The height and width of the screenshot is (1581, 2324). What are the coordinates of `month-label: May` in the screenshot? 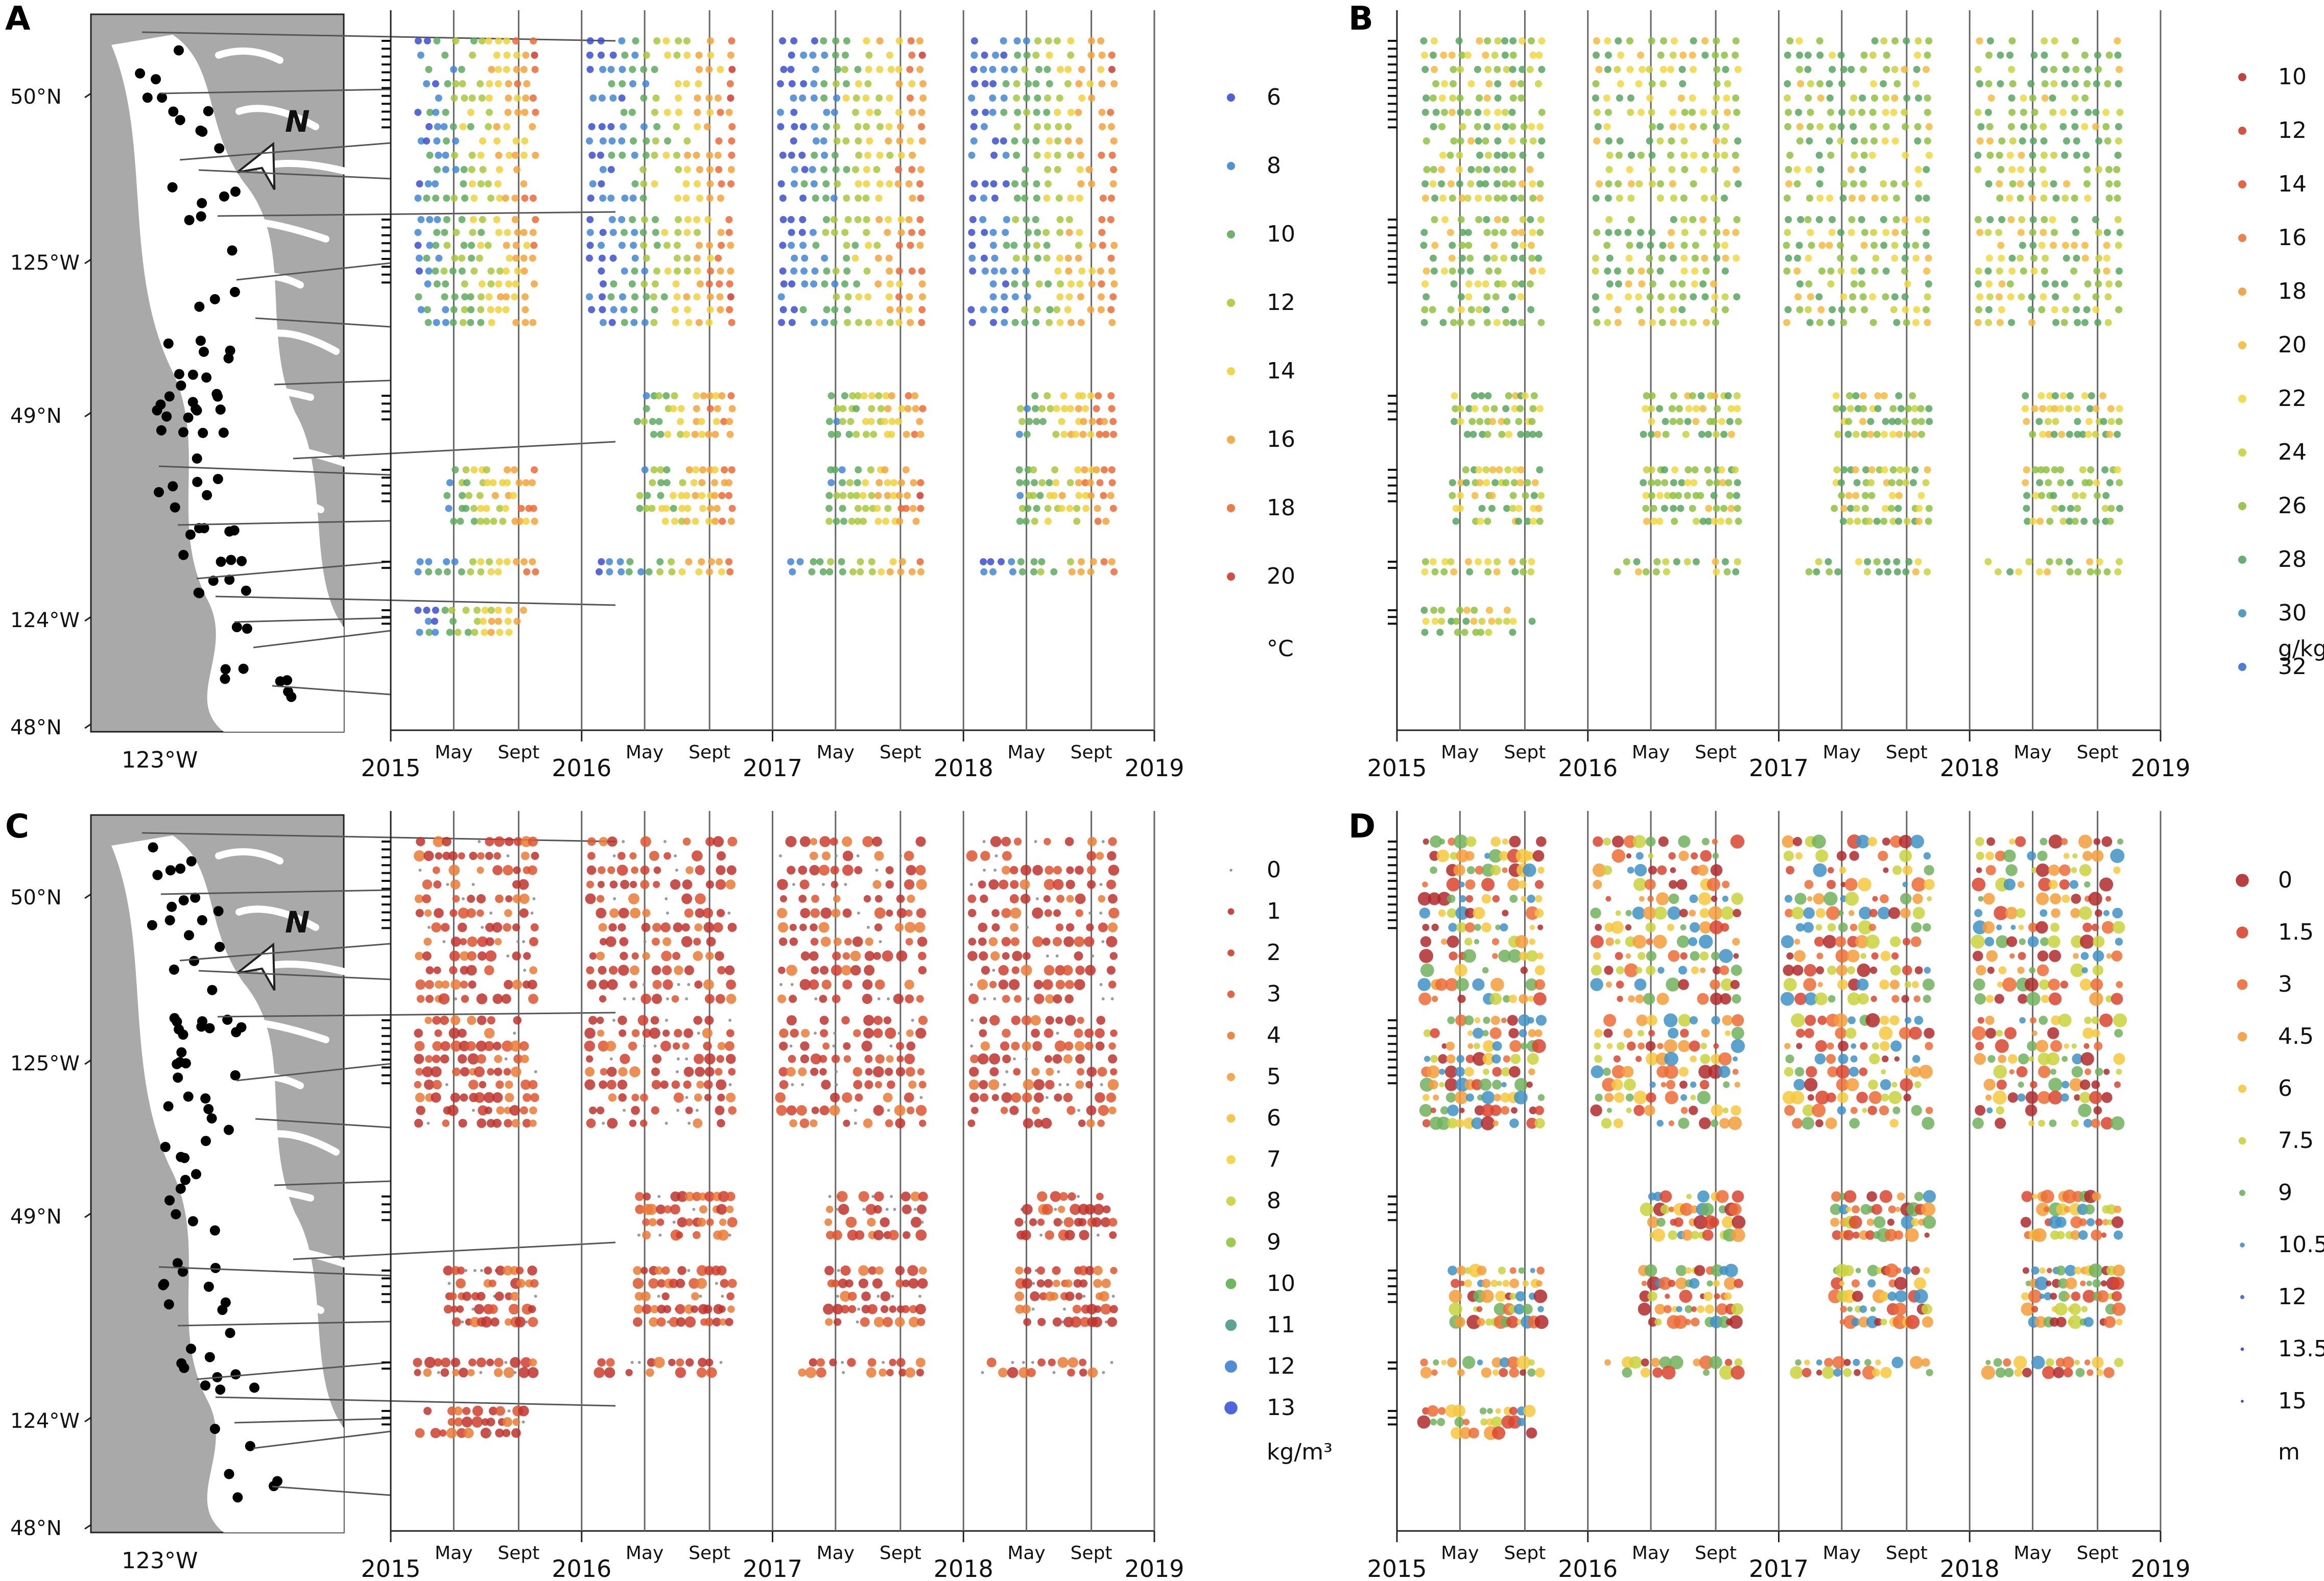 It's located at (1026, 752).